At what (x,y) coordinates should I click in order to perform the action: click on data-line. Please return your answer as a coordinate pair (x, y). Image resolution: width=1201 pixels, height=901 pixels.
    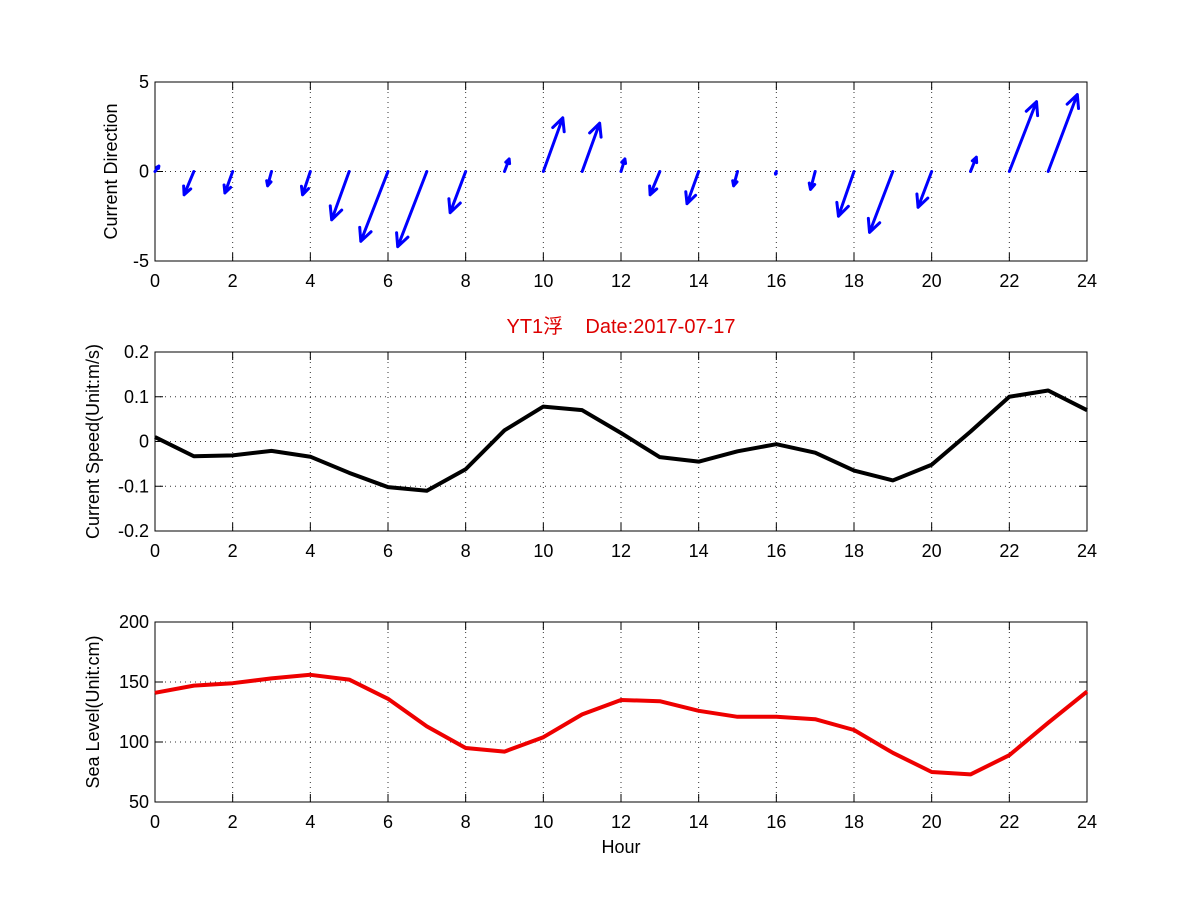
    Looking at the image, I should click on (621, 440).